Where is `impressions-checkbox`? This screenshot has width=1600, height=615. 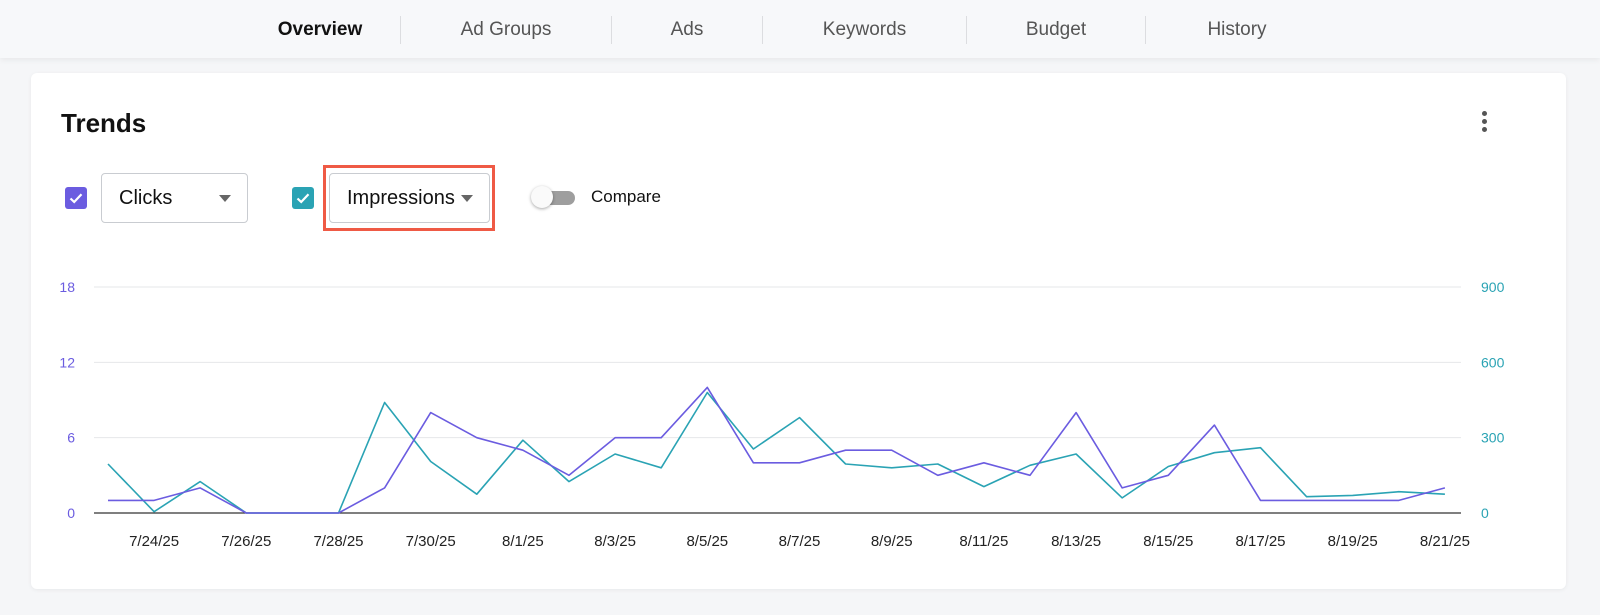
impressions-checkbox is located at coordinates (303, 198).